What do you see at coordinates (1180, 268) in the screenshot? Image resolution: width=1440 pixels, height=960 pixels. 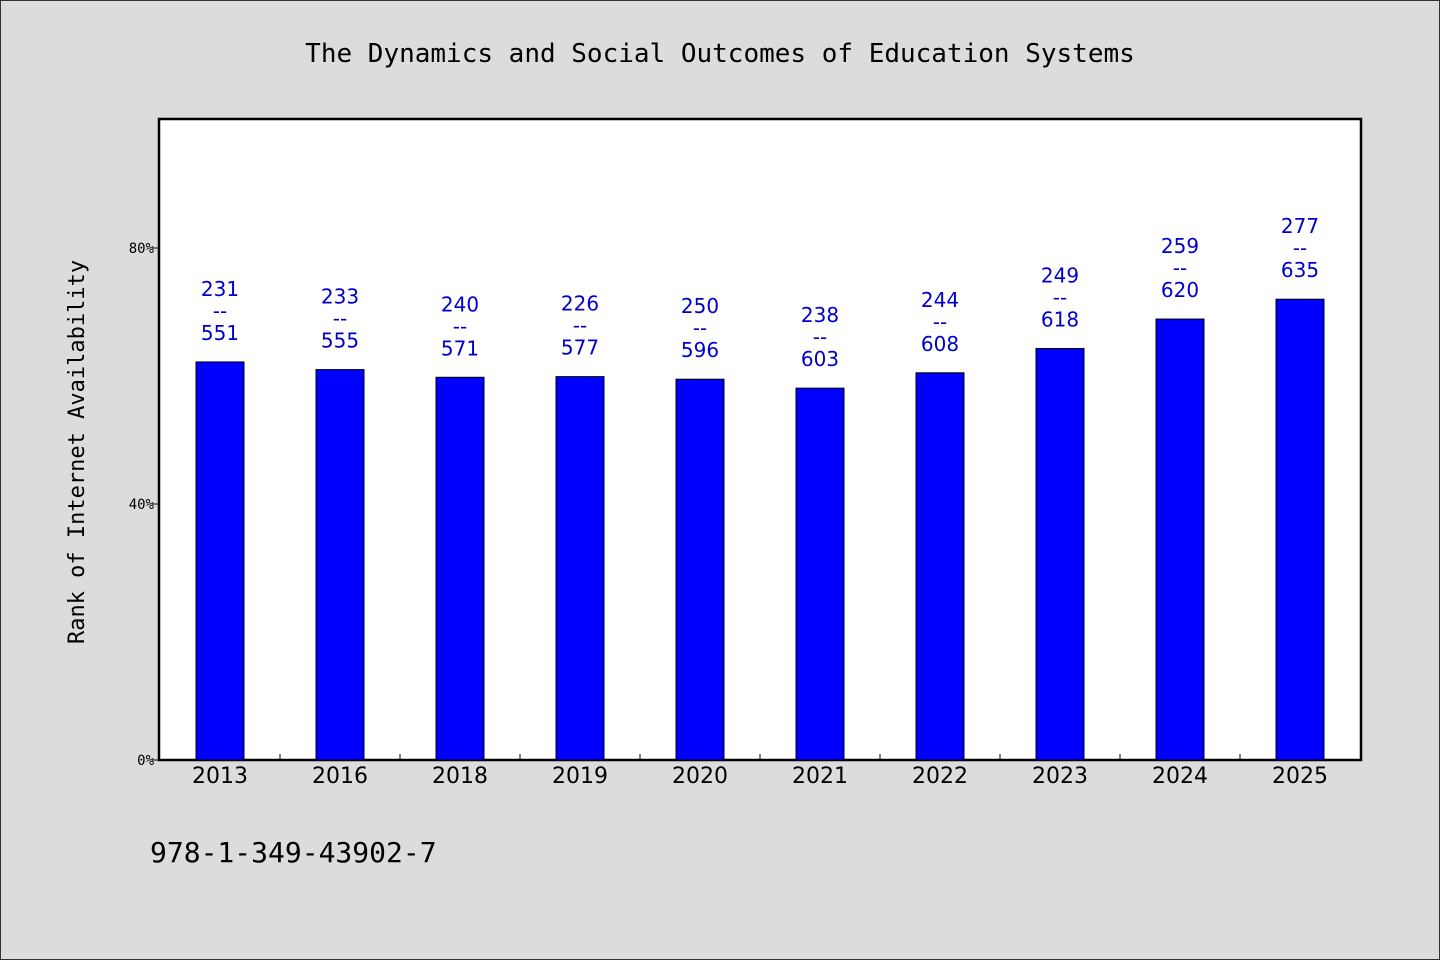 I see `bar-label-2024-1: --` at bounding box center [1180, 268].